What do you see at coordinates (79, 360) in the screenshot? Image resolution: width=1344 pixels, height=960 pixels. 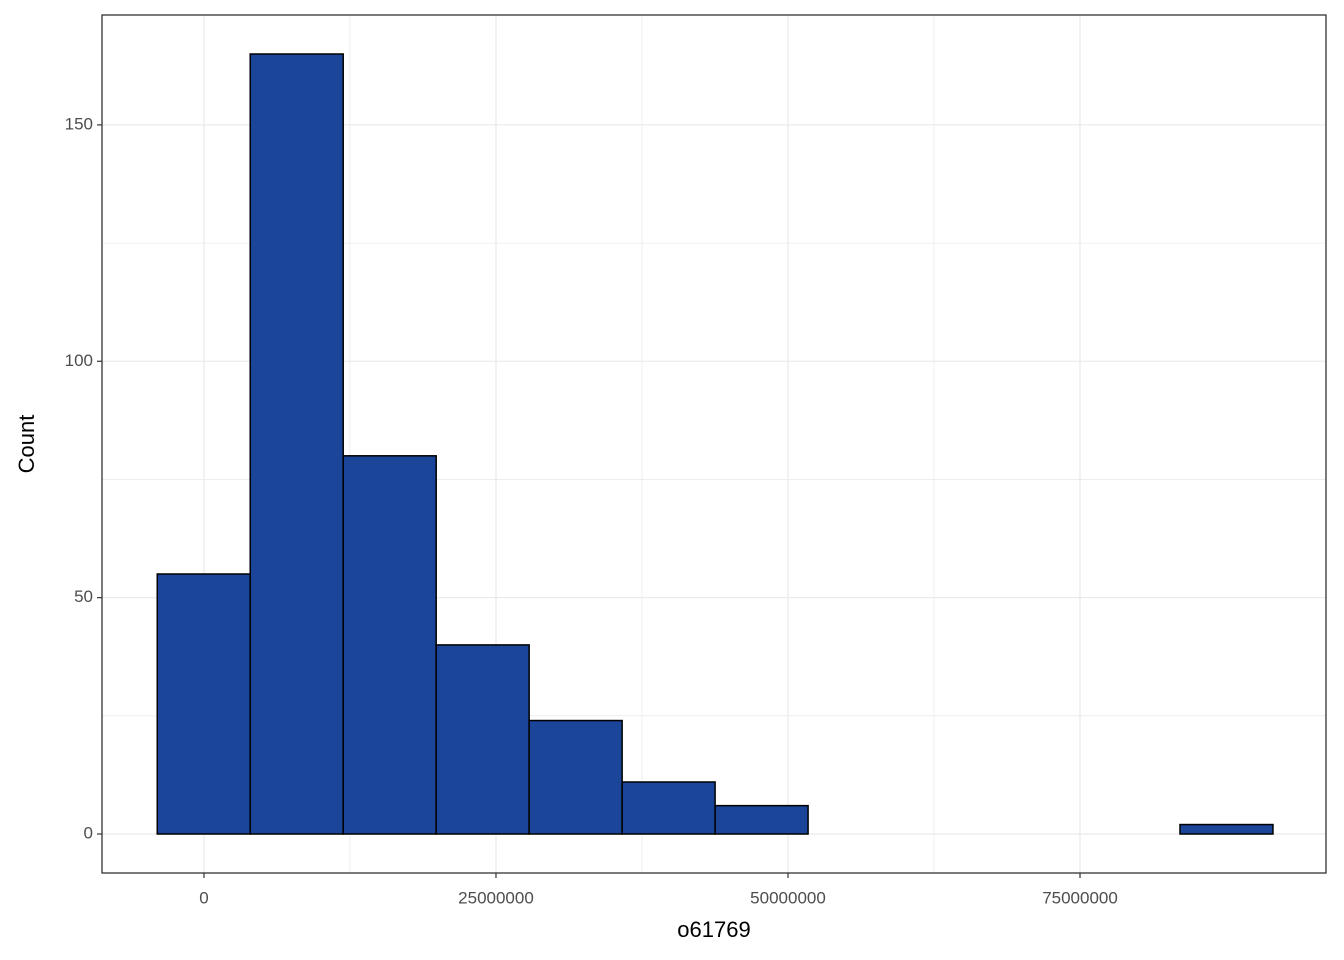 I see `y-tick-label: 100` at bounding box center [79, 360].